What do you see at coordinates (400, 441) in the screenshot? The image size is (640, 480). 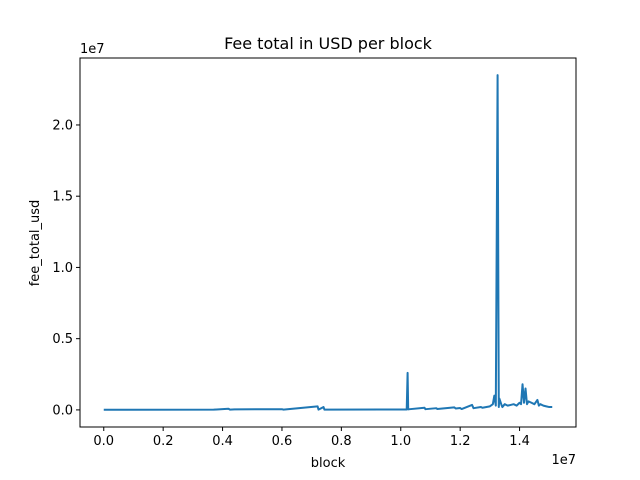 I see `x-tick-label: 1.0` at bounding box center [400, 441].